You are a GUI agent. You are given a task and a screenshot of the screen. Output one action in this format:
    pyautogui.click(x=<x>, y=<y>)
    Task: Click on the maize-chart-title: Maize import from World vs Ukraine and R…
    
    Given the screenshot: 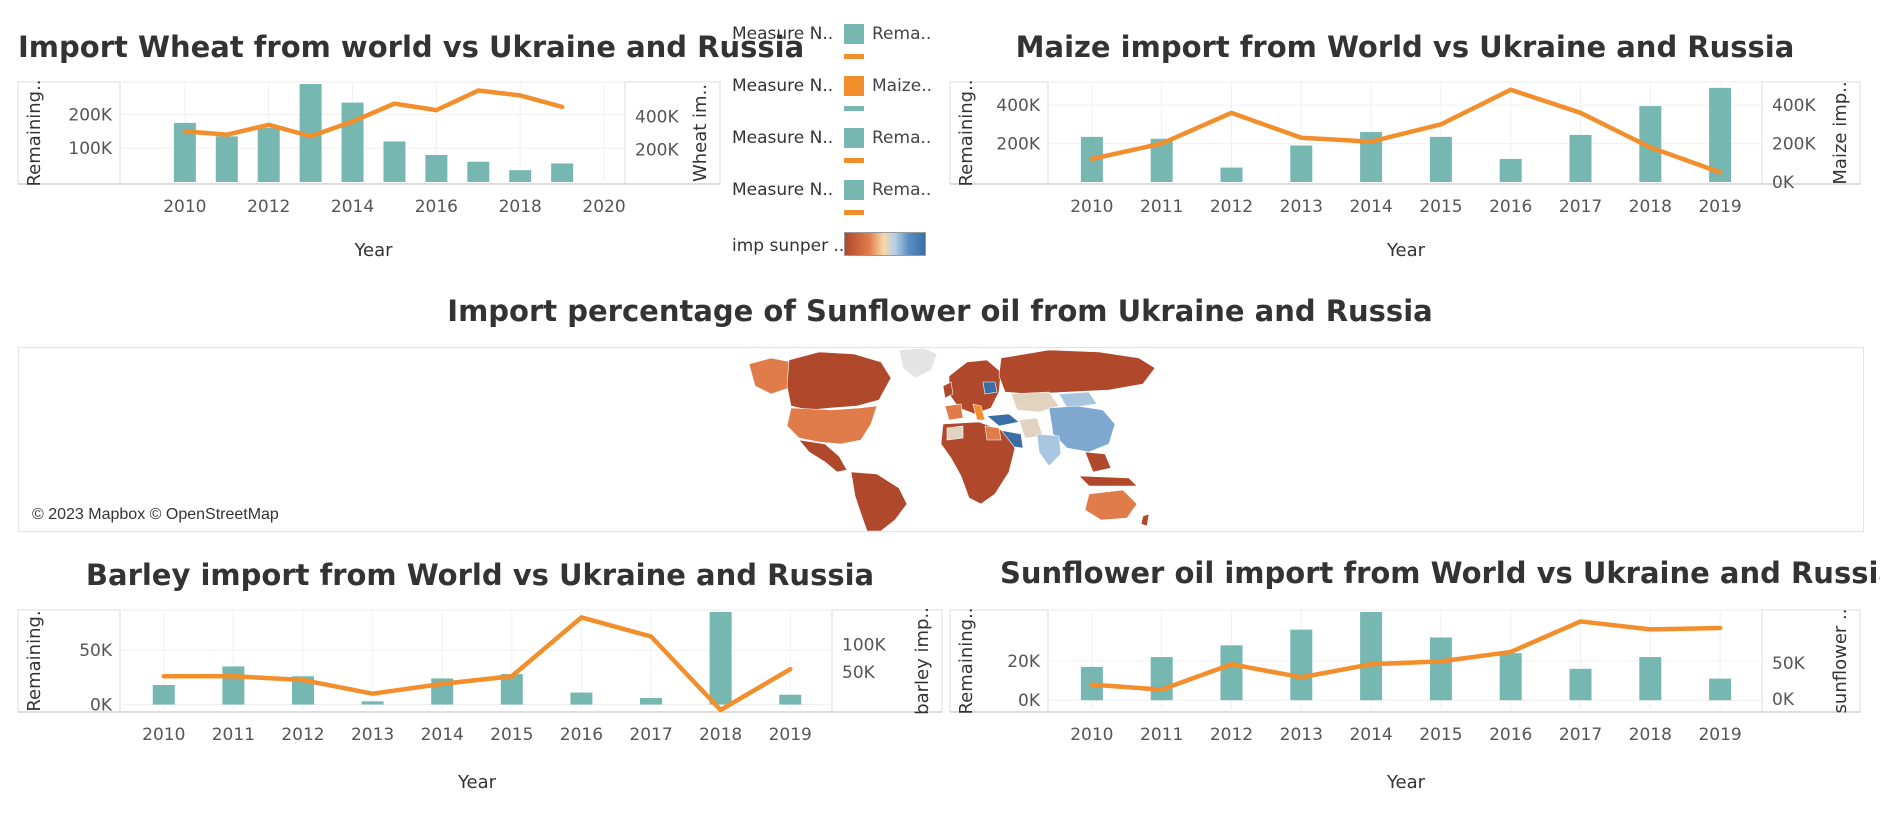 What is the action you would take?
    pyautogui.click(x=1405, y=47)
    